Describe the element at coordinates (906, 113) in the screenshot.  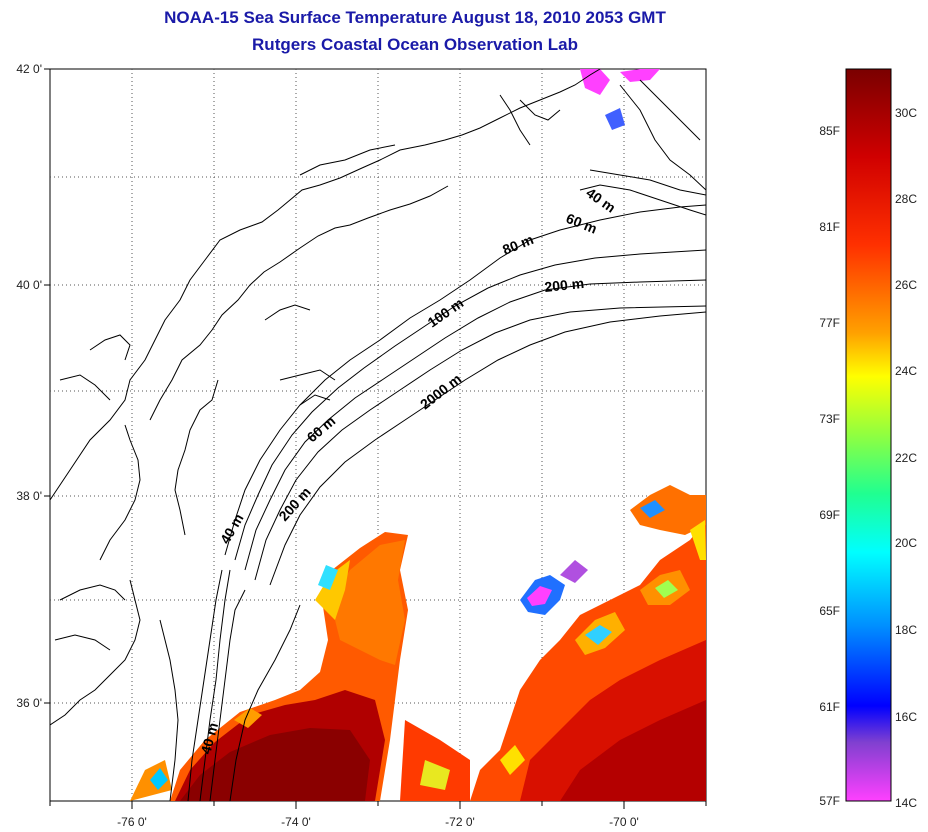
I see `cb-c-label: 30C` at that location.